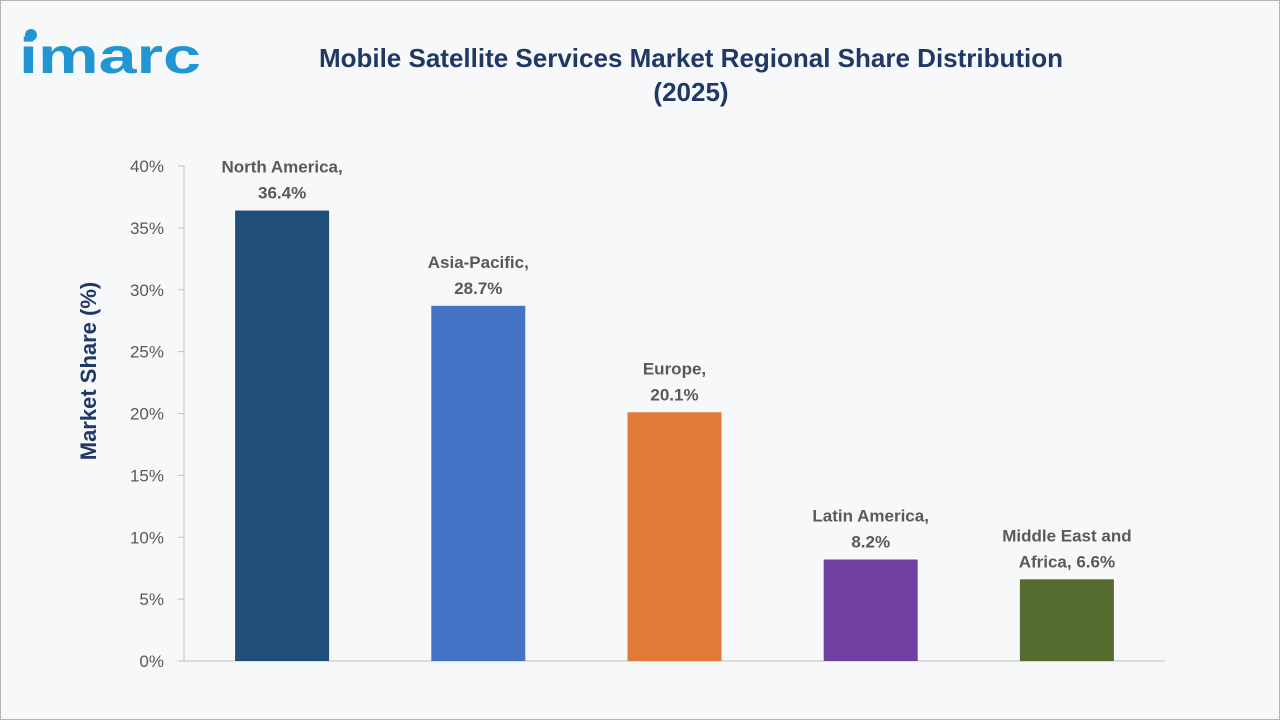  What do you see at coordinates (147, 166) in the screenshot?
I see `y-tick-label: 40%` at bounding box center [147, 166].